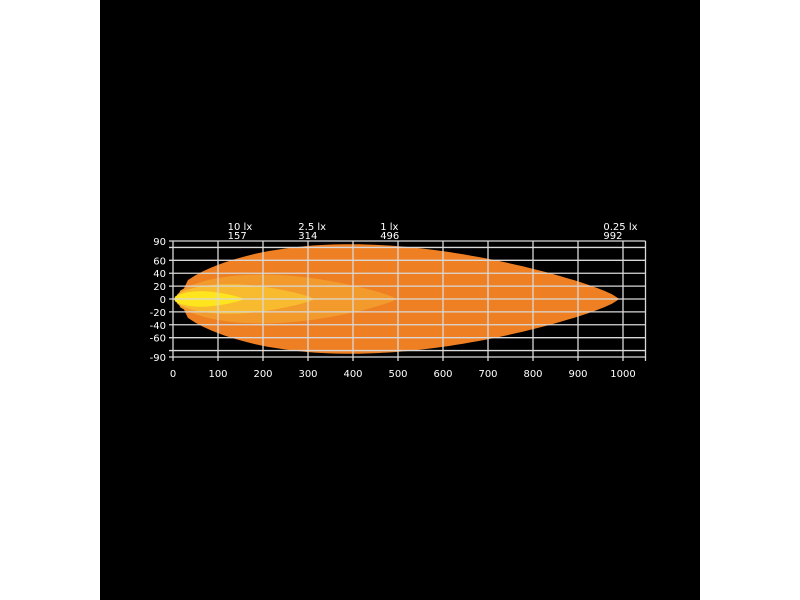  What do you see at coordinates (158, 358) in the screenshot?
I see `y-tick-label: -90` at bounding box center [158, 358].